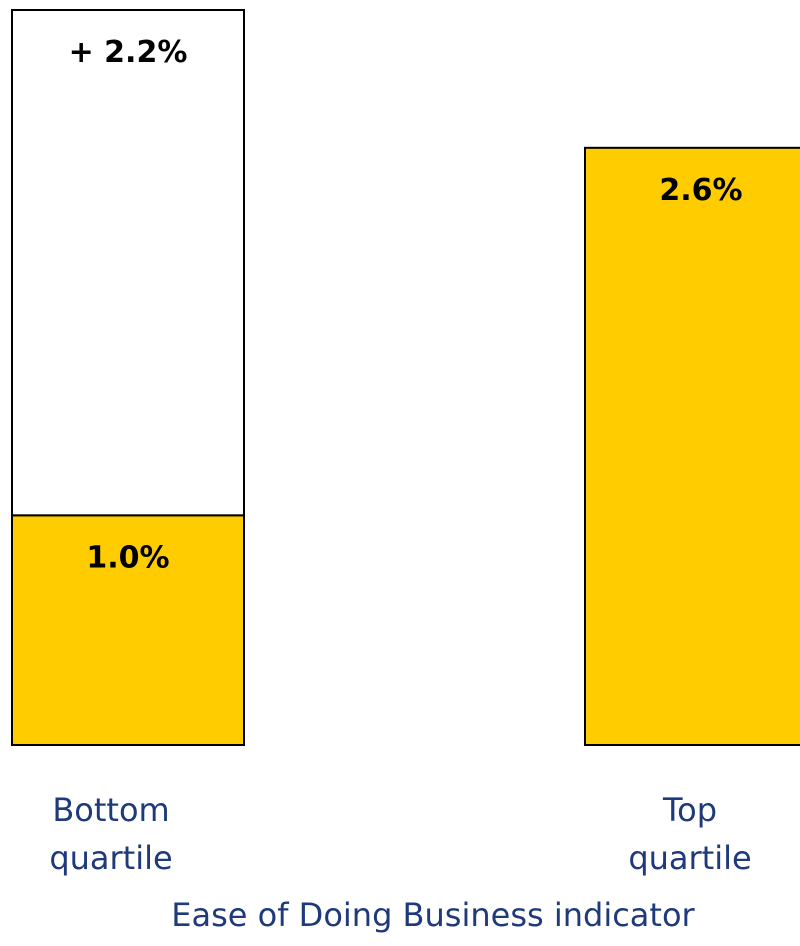 This screenshot has height=946, width=800. I want to click on bar-value-label: 1.0%, so click(127, 557).